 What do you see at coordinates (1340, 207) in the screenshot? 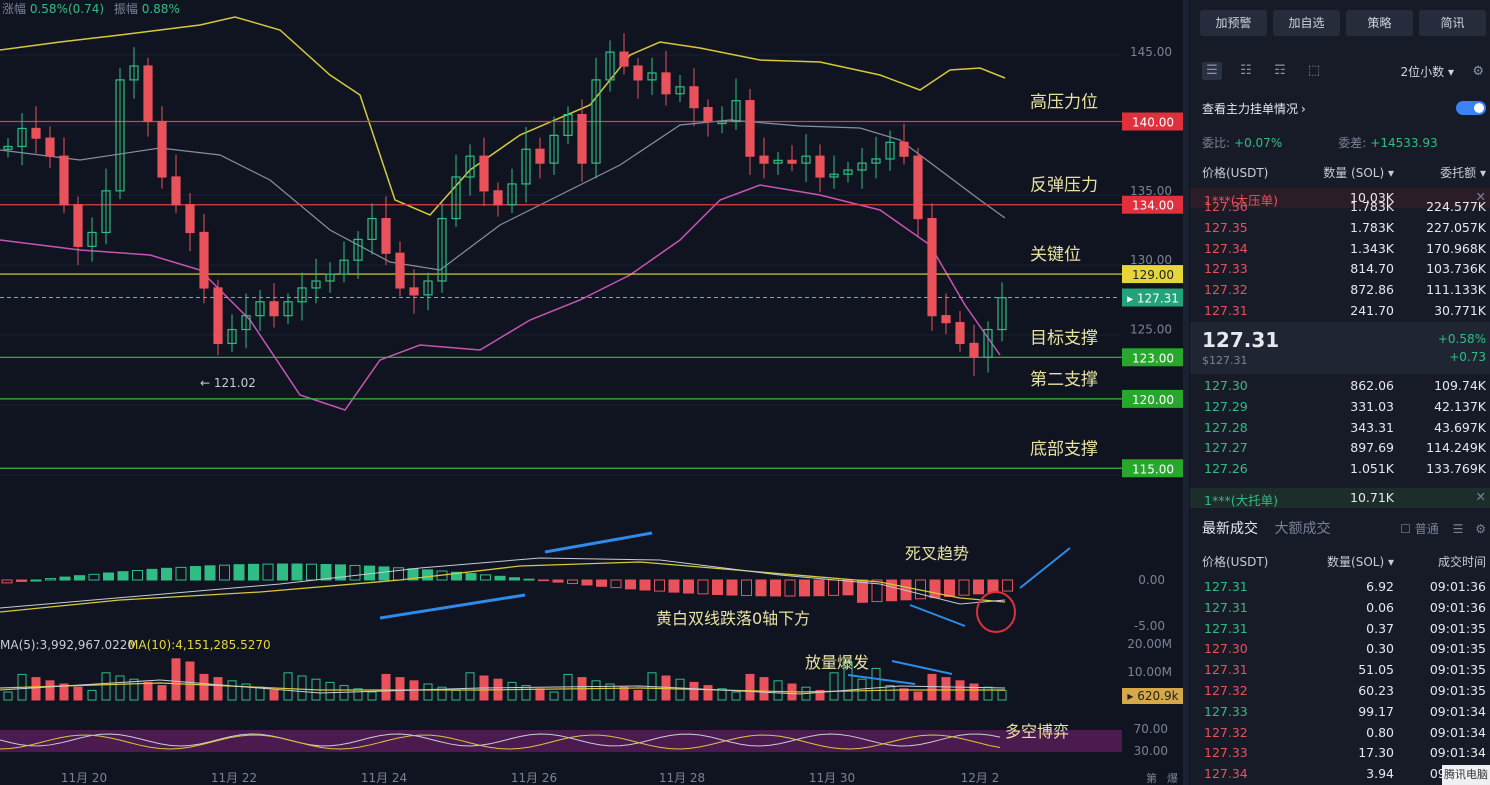
I see `ask-row: 127.36 1.783K 224.577K` at bounding box center [1340, 207].